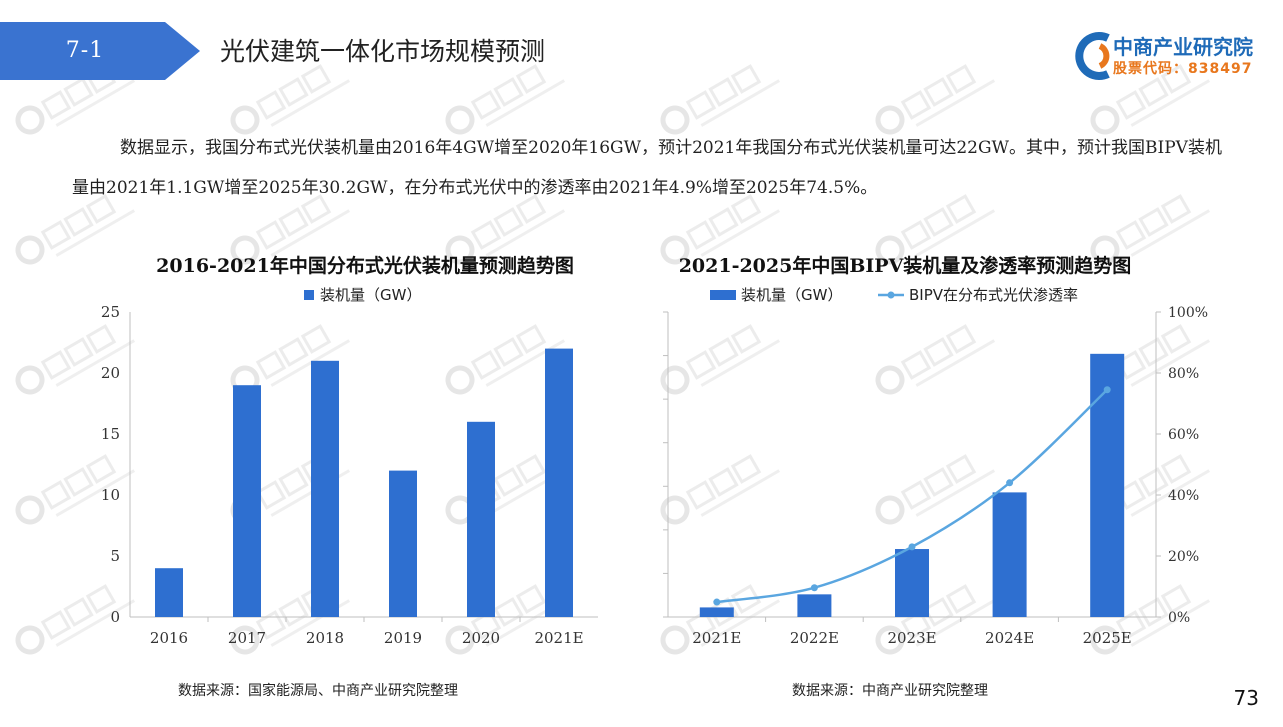 The image size is (1283, 727). Describe the element at coordinates (85, 50) in the screenshot. I see `section-number: 7-1` at that location.